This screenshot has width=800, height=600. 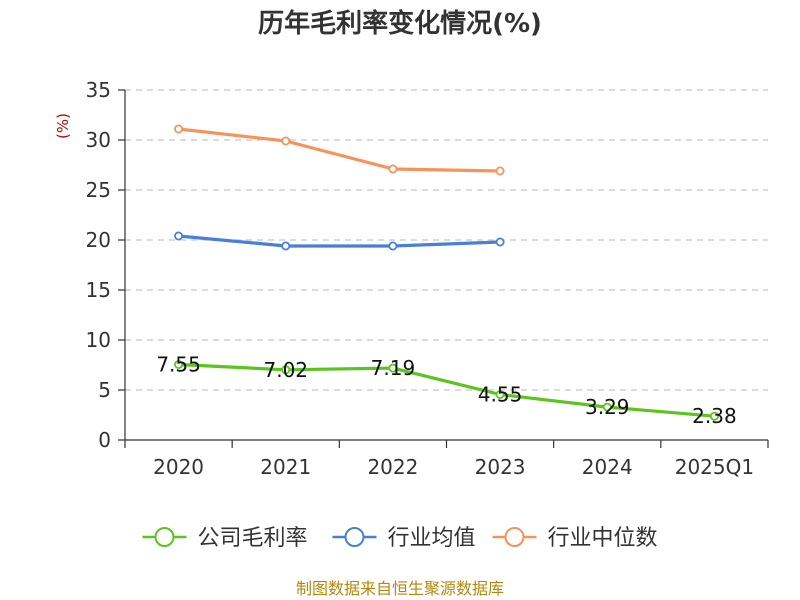 I want to click on chart-title: 历年毛利率变化情况(%), so click(x=400, y=23).